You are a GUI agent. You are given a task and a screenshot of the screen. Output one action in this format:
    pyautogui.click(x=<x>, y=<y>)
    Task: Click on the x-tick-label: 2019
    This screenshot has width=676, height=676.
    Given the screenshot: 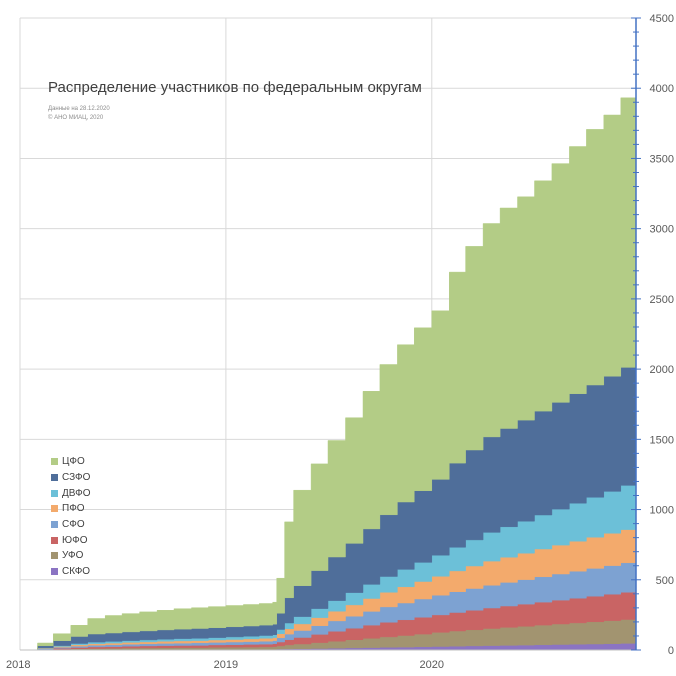 What is the action you would take?
    pyautogui.click(x=226, y=665)
    